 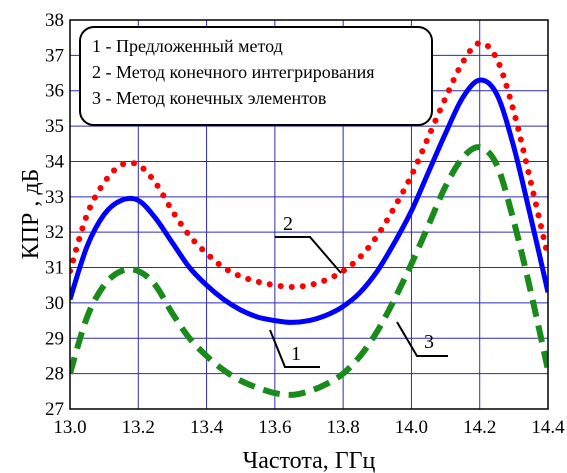 What do you see at coordinates (479, 427) in the screenshot?
I see `x-tick-label: 14.2` at bounding box center [479, 427].